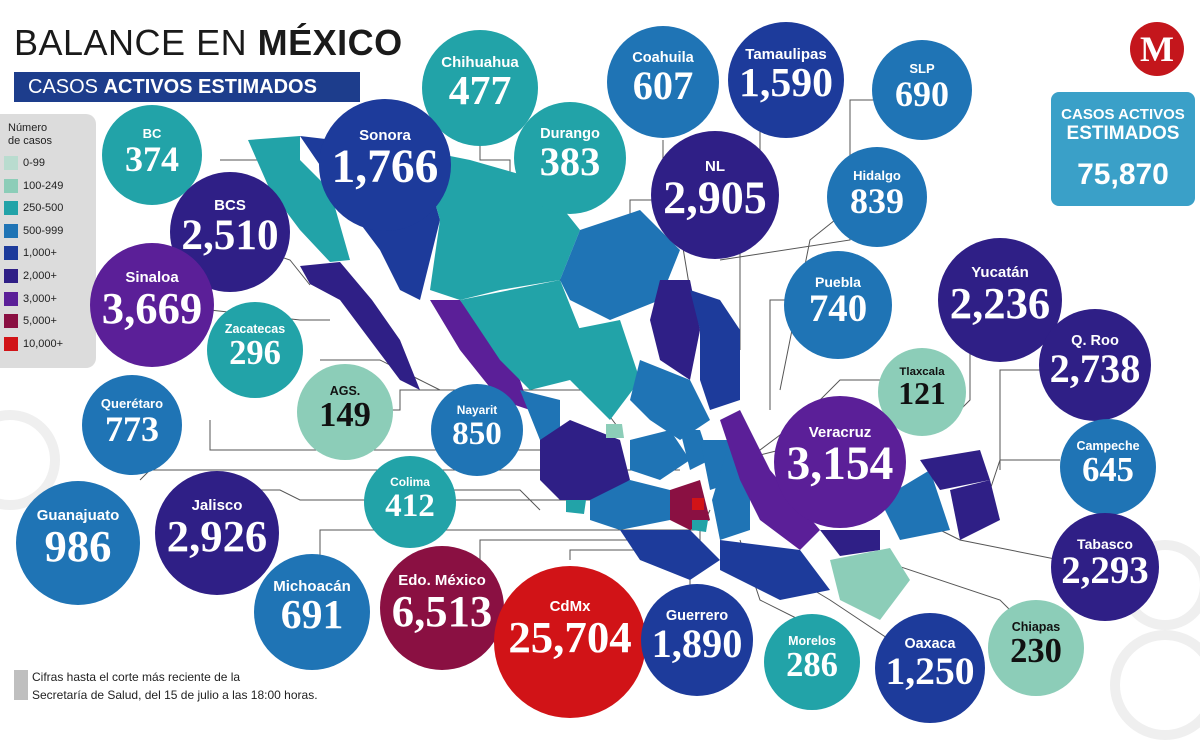 The image size is (1200, 747). I want to click on state-bubble: Hidalgo 839, so click(877, 197).